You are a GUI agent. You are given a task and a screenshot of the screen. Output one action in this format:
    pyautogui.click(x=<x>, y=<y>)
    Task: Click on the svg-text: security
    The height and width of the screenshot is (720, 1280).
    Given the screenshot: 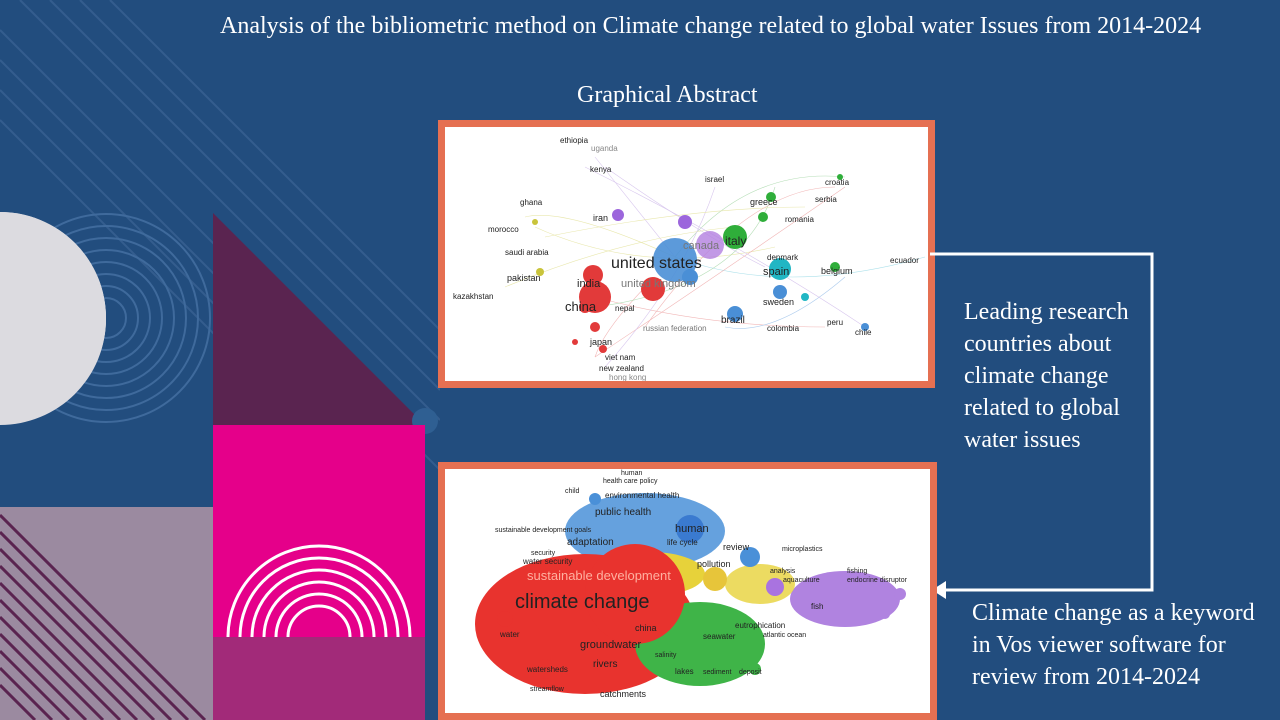 What is the action you would take?
    pyautogui.click(x=543, y=553)
    